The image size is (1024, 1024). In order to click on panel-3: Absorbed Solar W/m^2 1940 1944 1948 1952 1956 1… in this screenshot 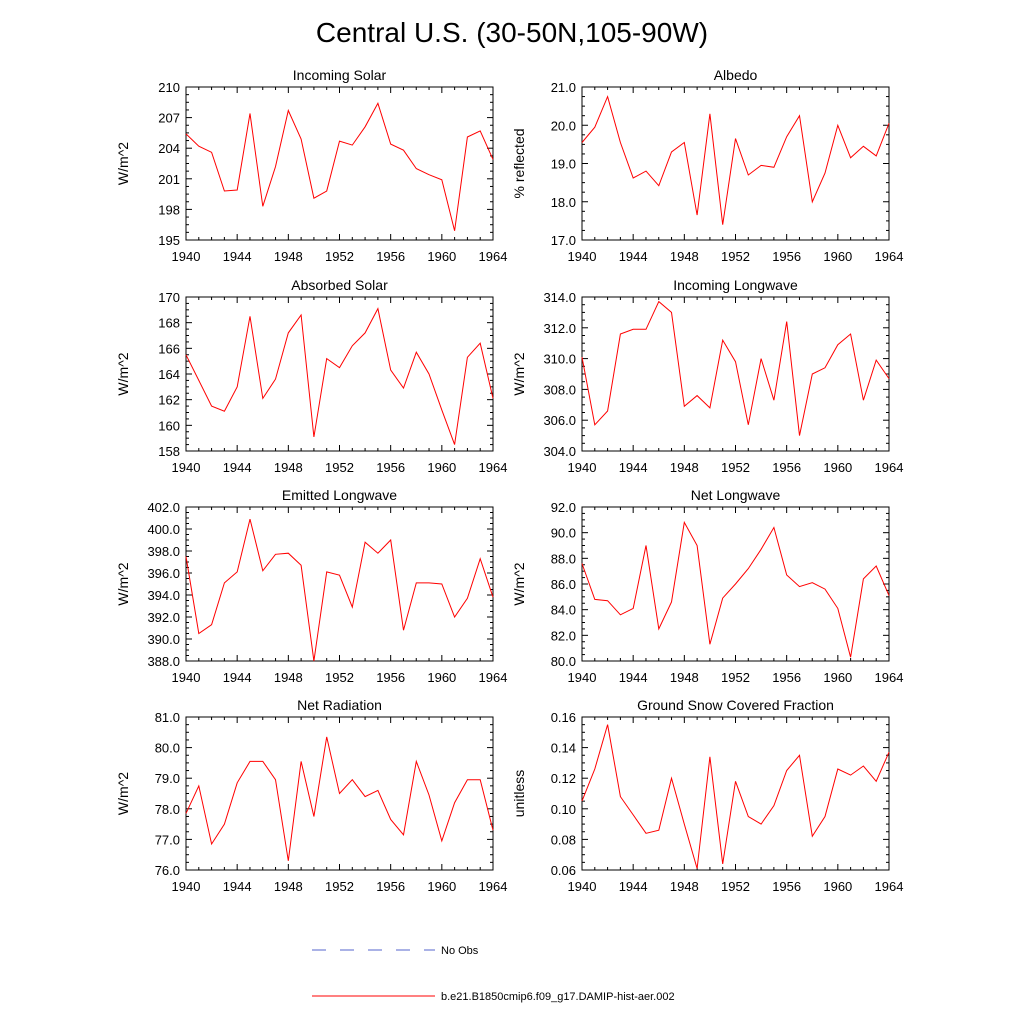, I will do `click(311, 376)`.